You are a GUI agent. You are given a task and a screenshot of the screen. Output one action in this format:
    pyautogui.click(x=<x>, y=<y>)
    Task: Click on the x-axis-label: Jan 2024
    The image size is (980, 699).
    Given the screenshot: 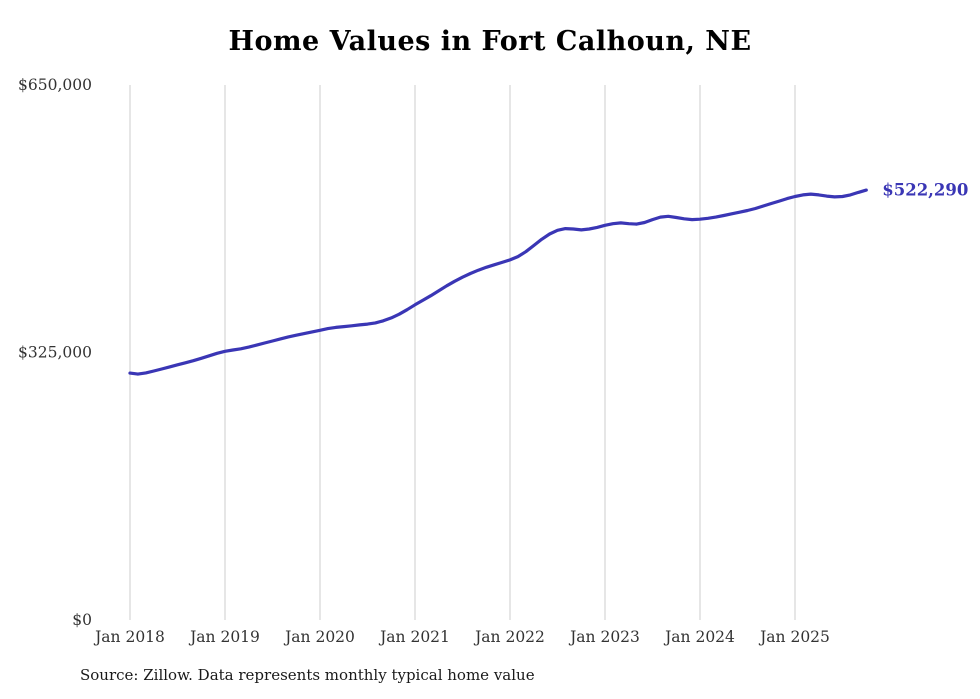 What is the action you would take?
    pyautogui.click(x=699, y=637)
    